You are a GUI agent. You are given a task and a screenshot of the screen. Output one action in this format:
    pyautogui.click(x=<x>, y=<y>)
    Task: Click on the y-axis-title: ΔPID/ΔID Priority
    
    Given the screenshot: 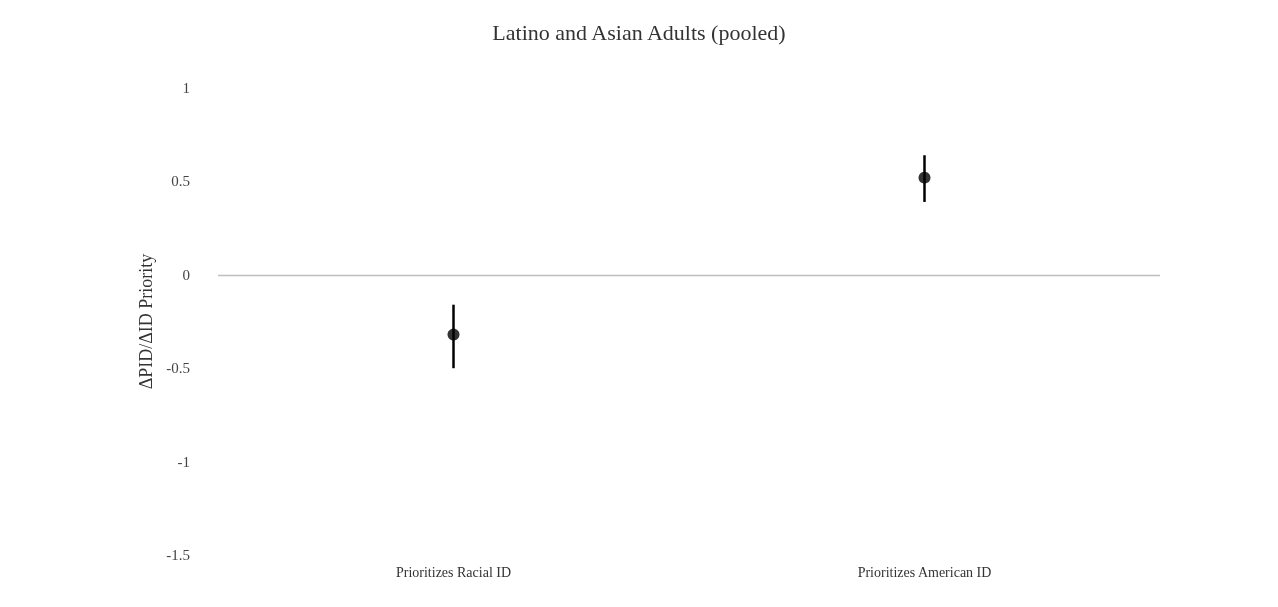 What is the action you would take?
    pyautogui.click(x=146, y=321)
    